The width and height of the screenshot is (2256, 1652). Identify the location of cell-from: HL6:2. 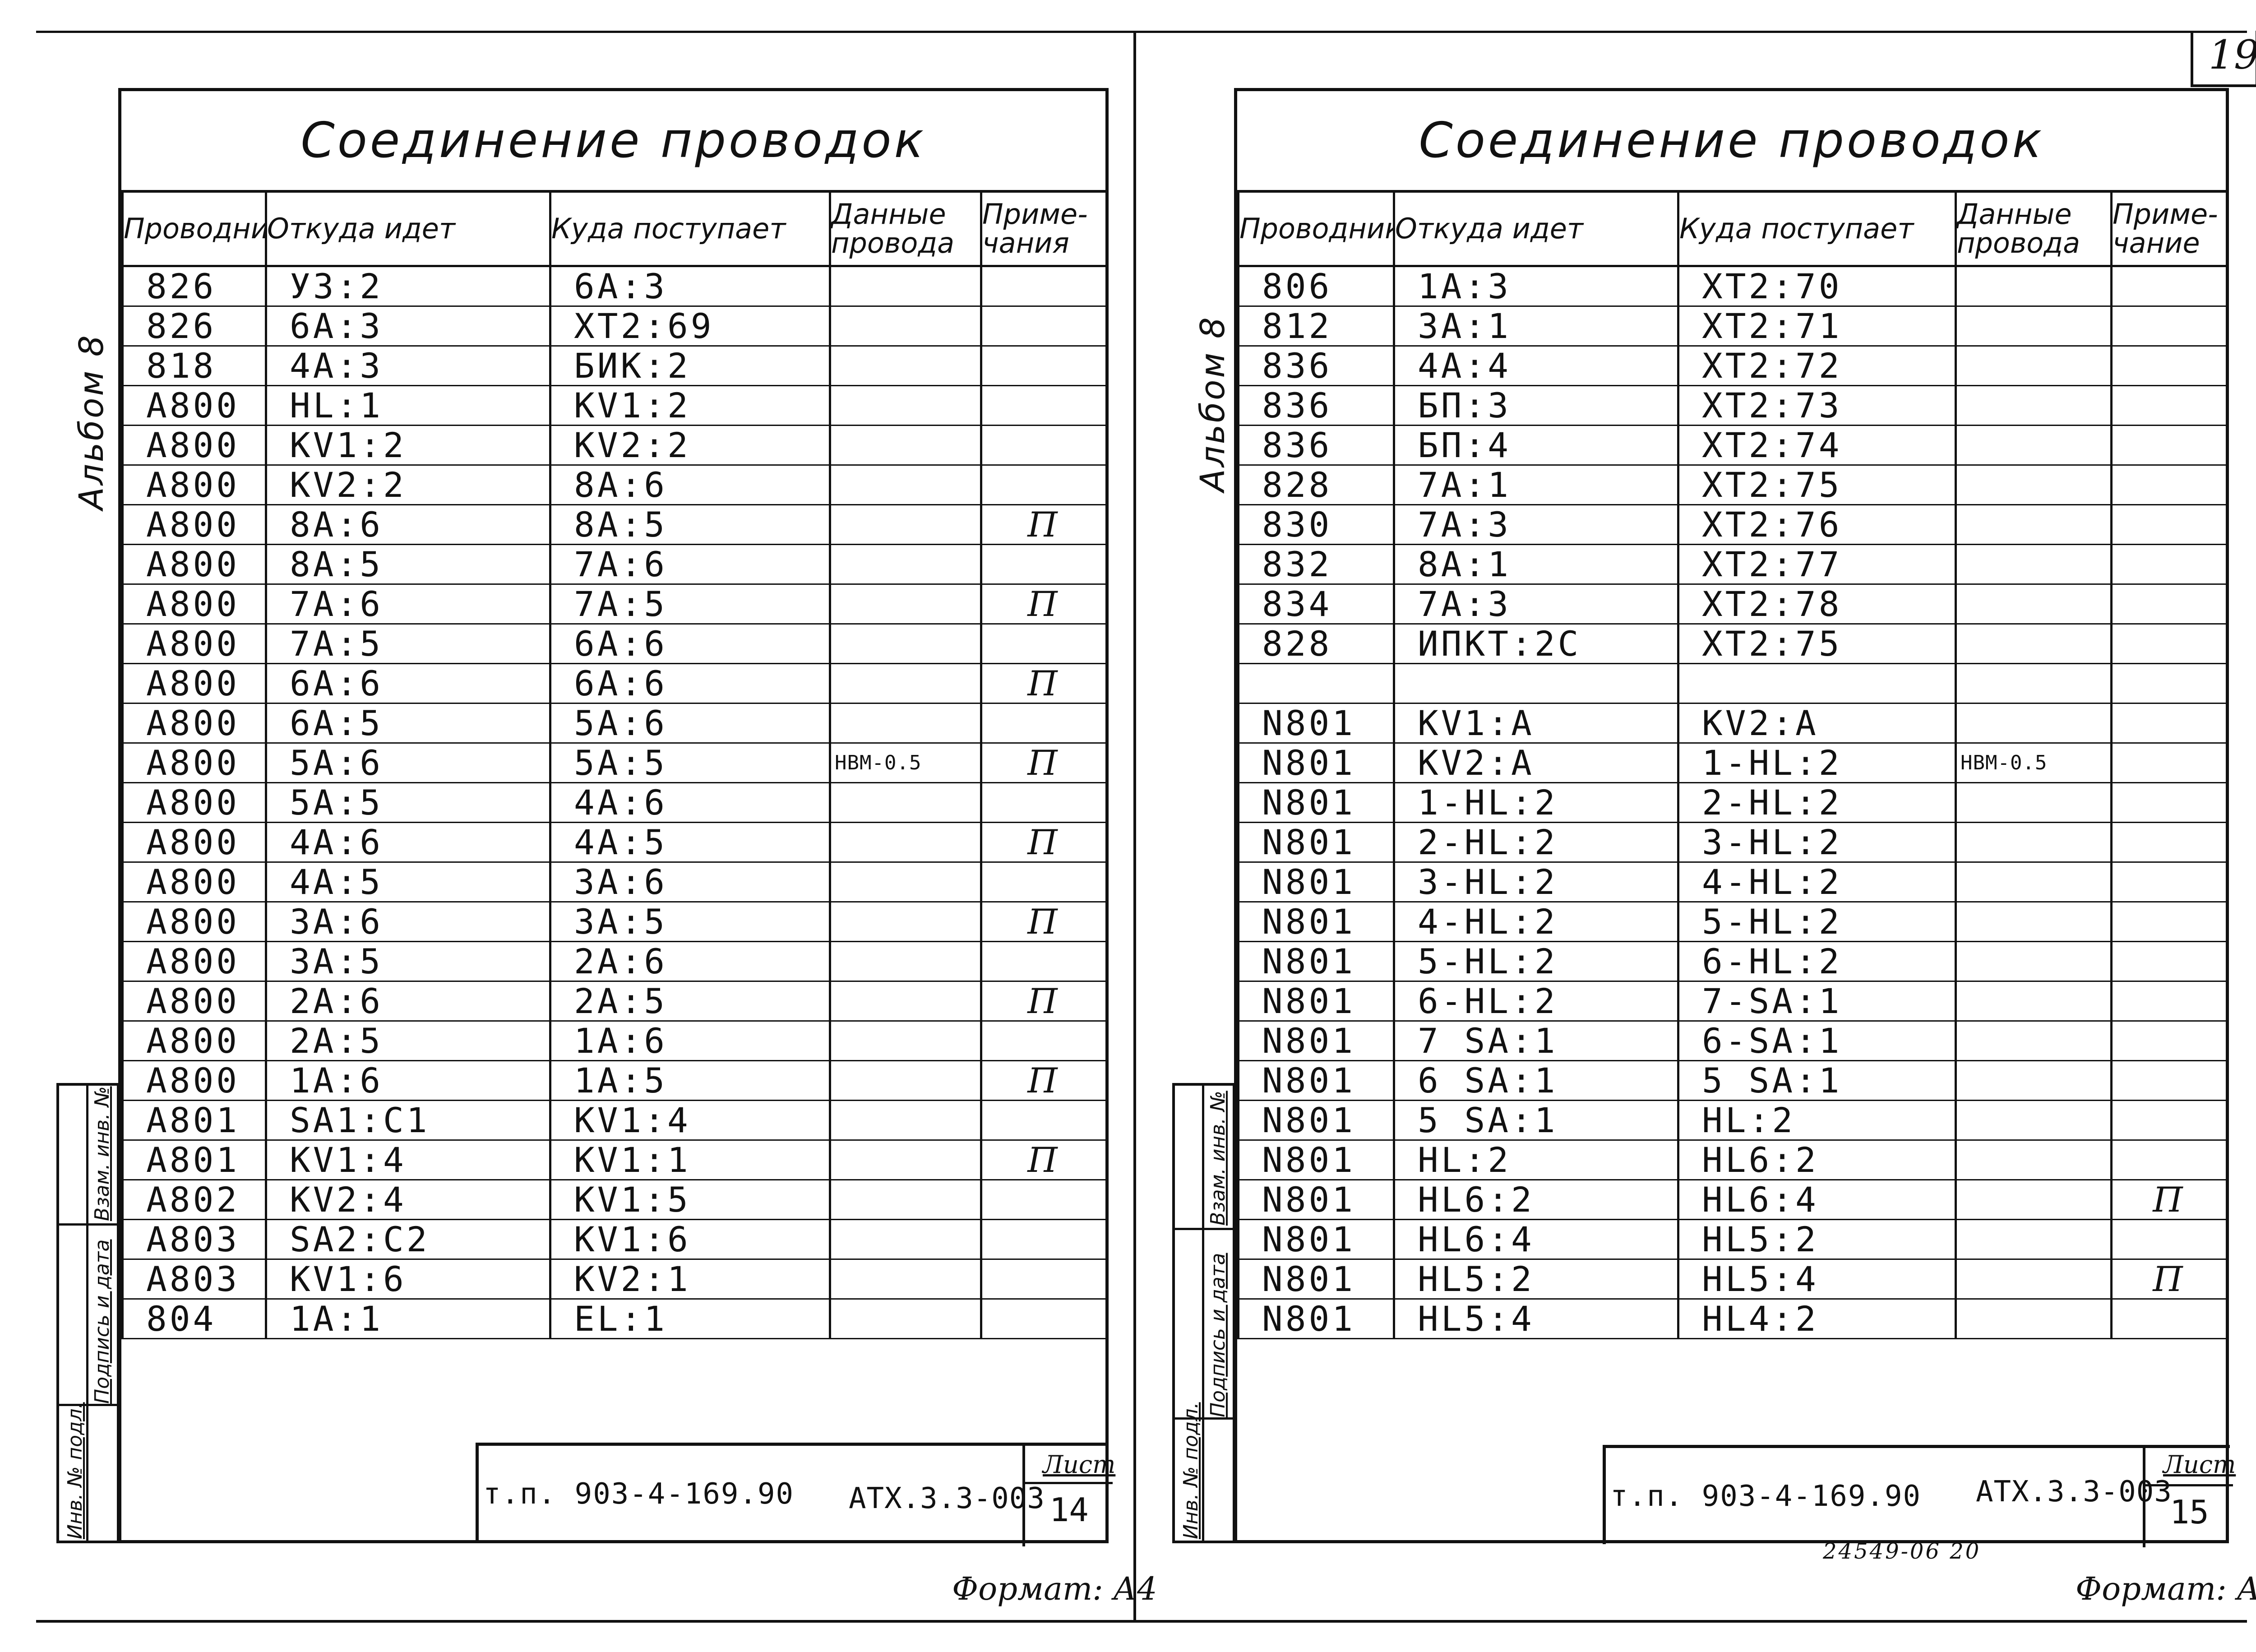
(1536, 1200).